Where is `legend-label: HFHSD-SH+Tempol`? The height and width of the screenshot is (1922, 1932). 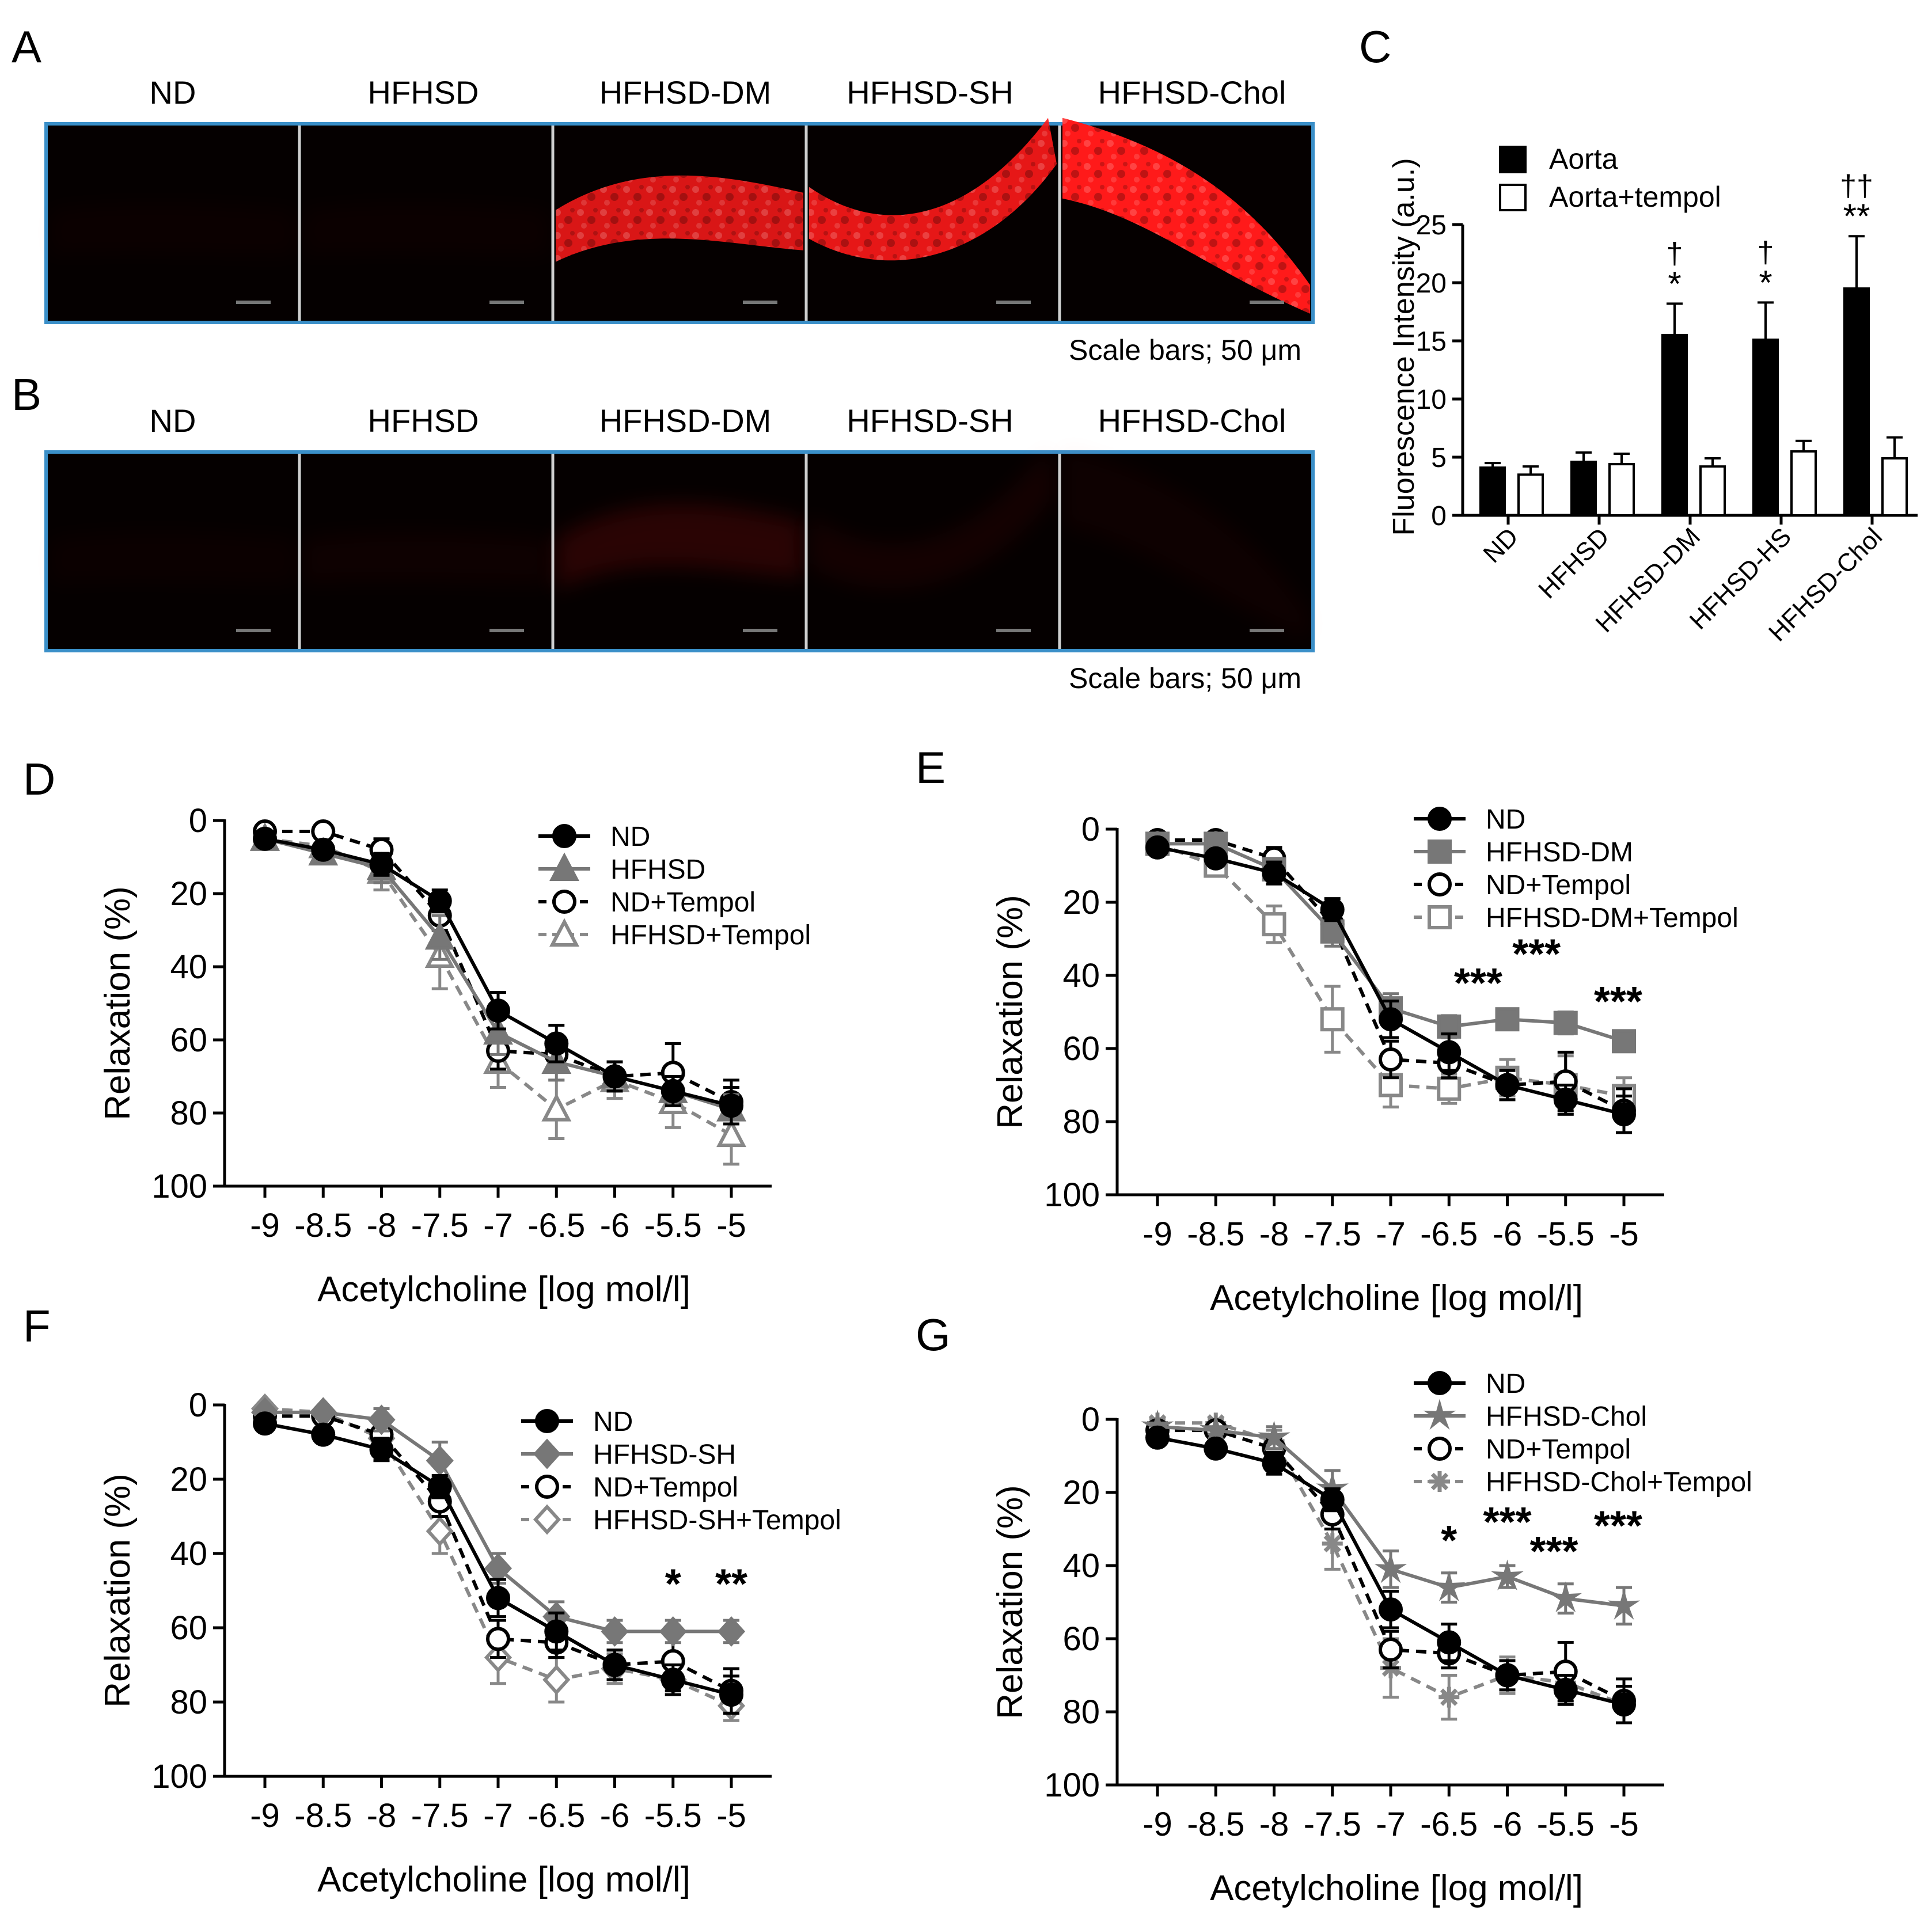
legend-label: HFHSD-SH+Tempol is located at coordinates (717, 1520).